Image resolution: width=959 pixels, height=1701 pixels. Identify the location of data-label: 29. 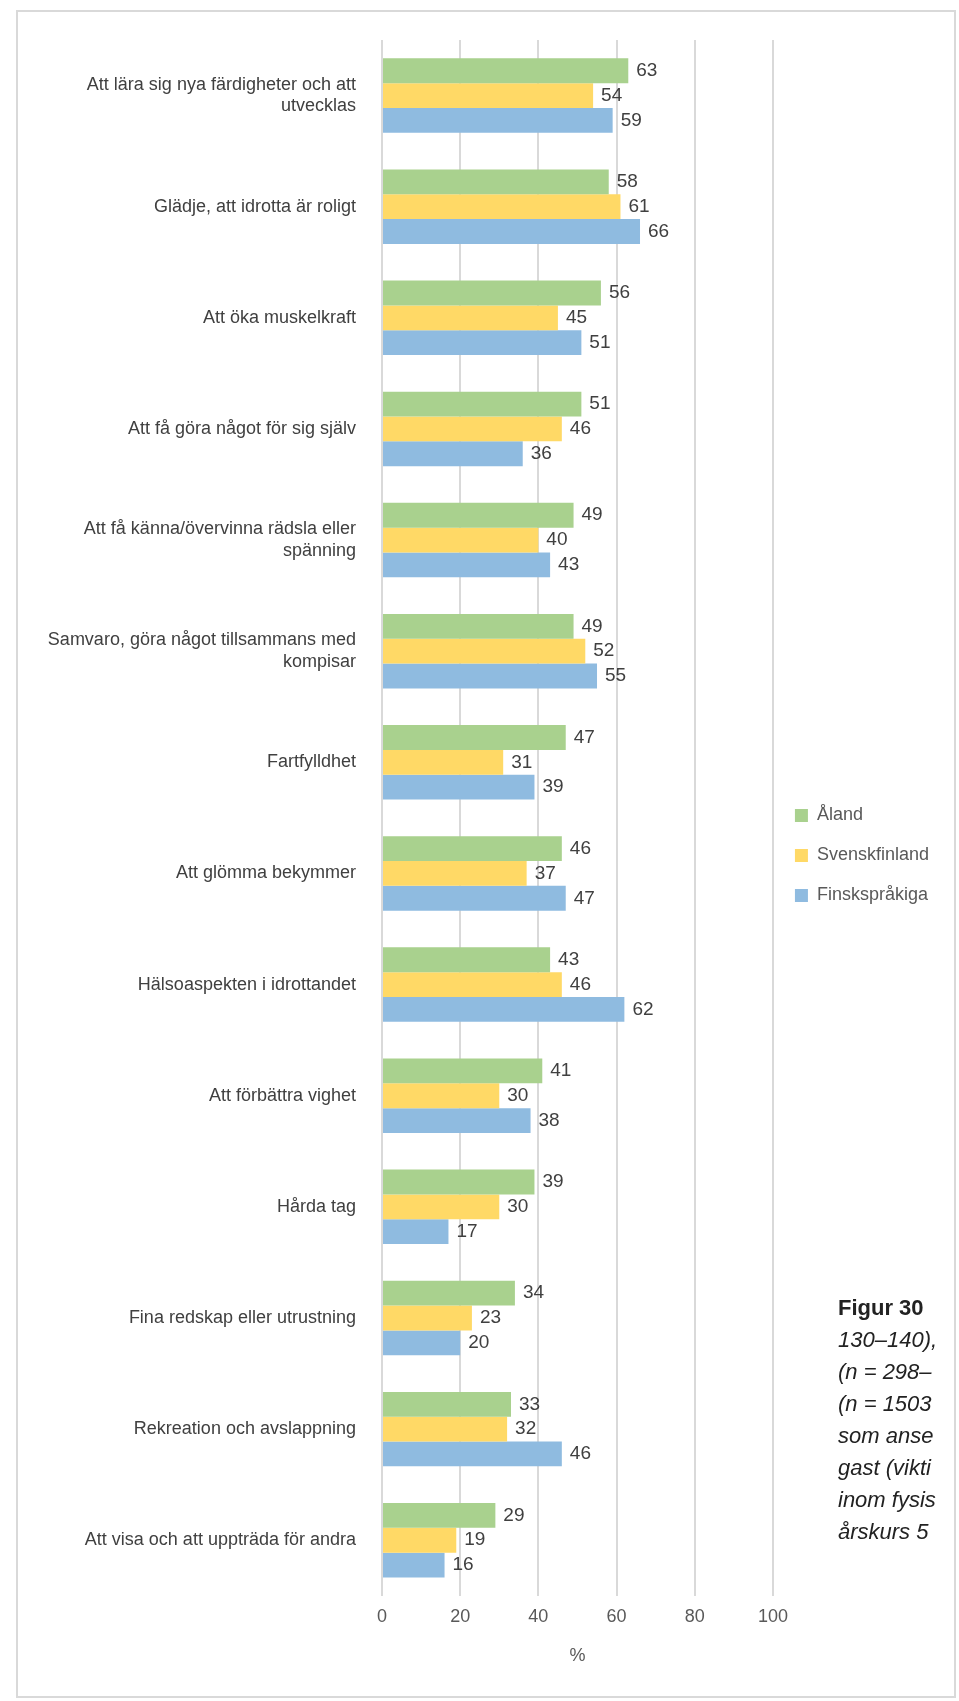
(514, 1514).